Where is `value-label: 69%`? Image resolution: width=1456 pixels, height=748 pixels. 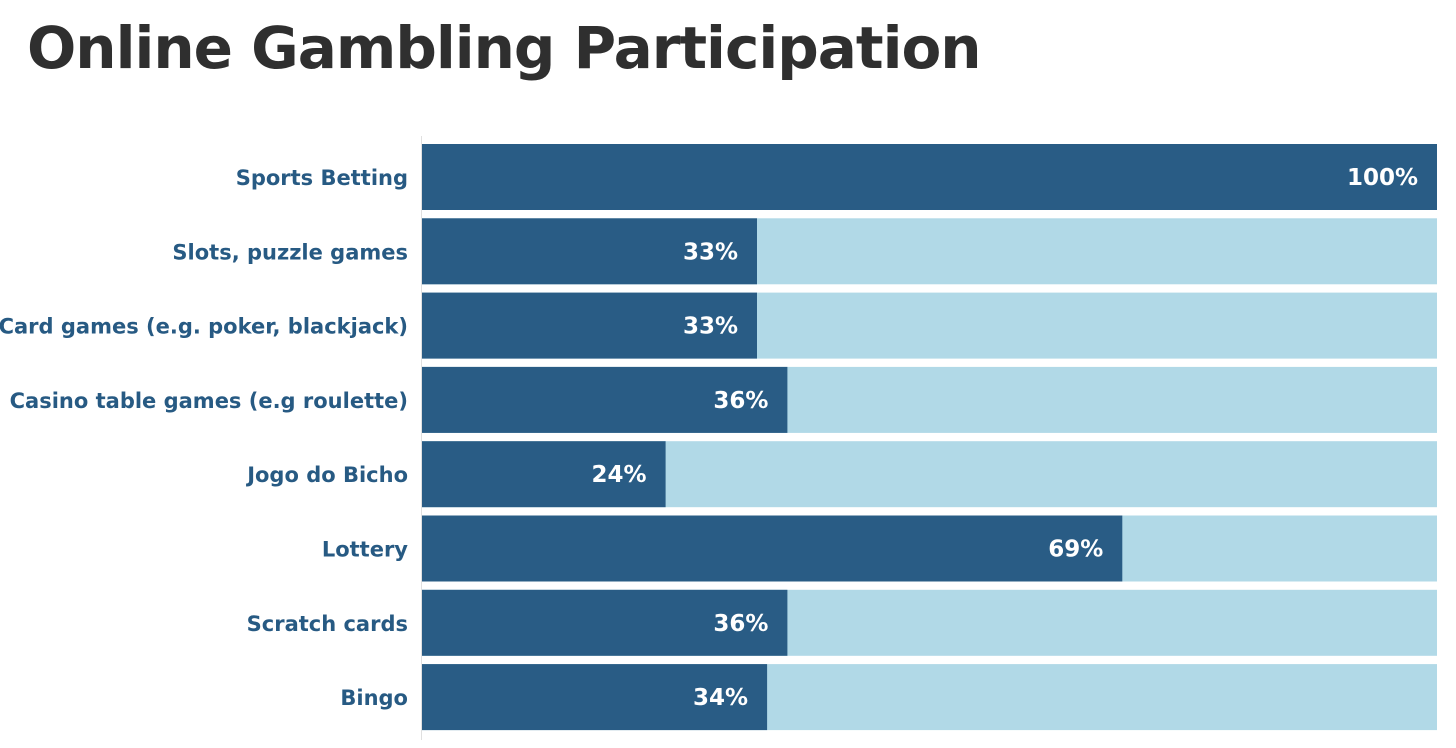 value-label: 69% is located at coordinates (1075, 550).